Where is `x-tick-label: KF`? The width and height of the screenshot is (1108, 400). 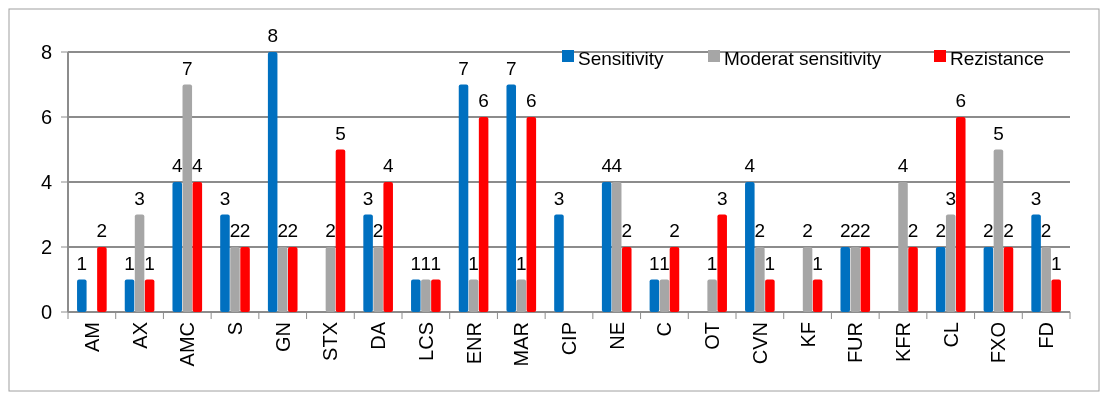
x-tick-label: KF is located at coordinates (807, 335).